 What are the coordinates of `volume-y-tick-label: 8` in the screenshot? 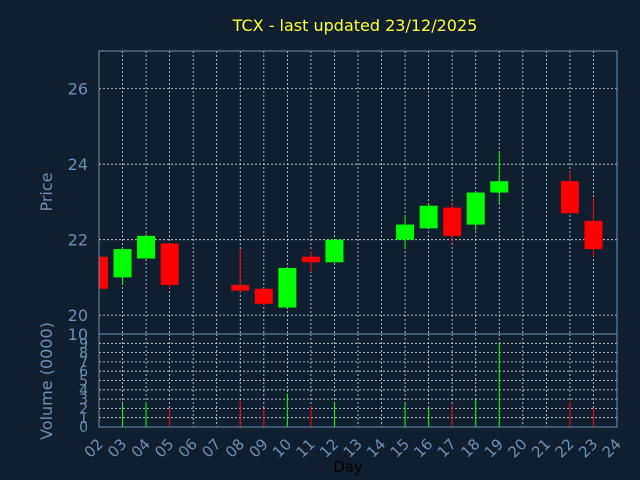 It's located at (83, 354).